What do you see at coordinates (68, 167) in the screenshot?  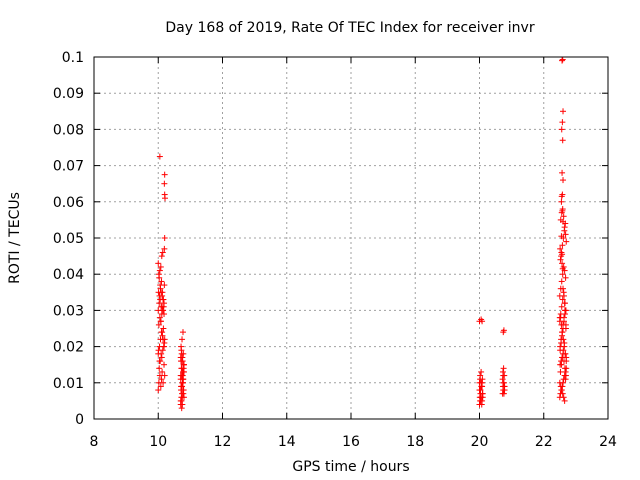 I see `y-tick-label: 0.07` at bounding box center [68, 167].